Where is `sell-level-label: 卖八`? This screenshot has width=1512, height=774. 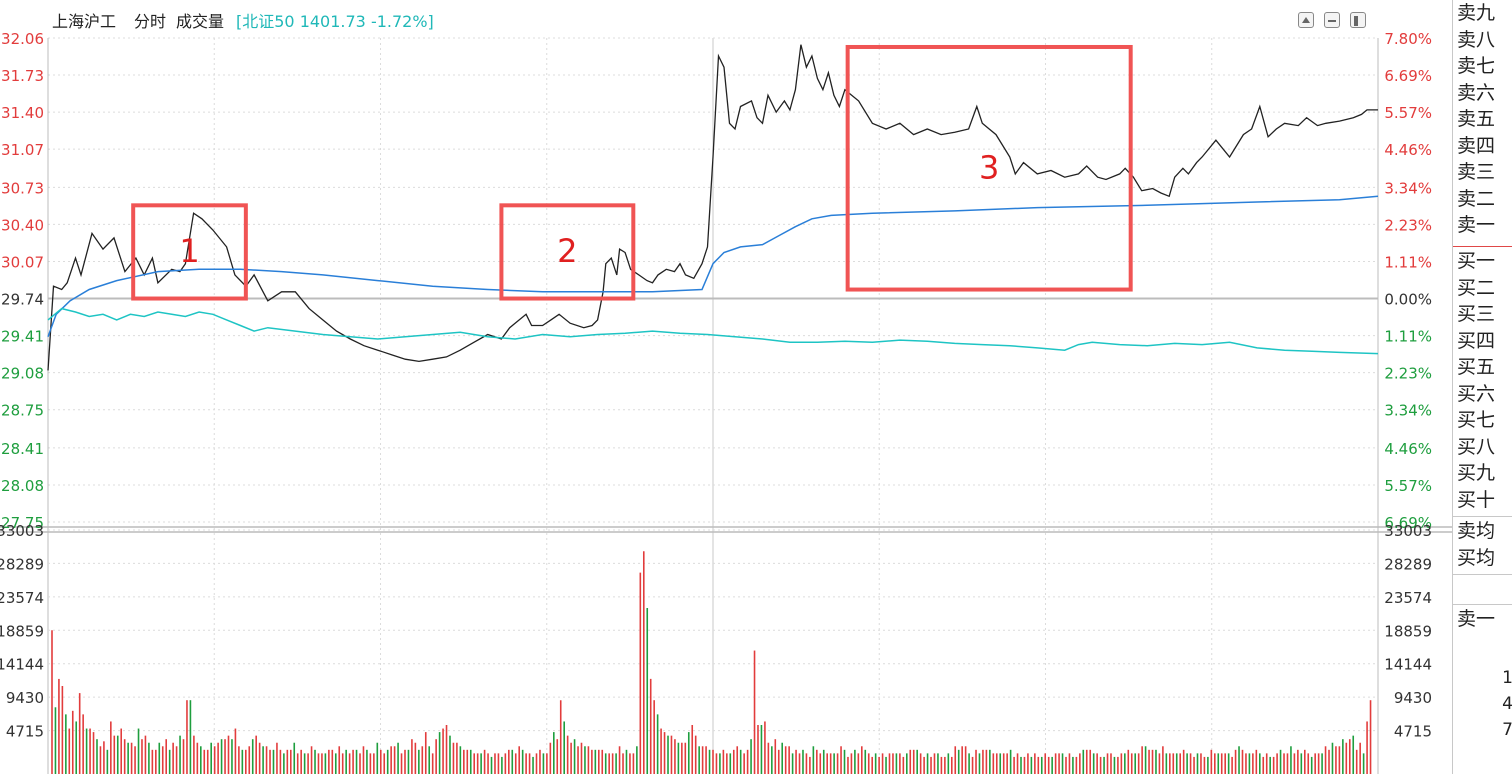 sell-level-label: 卖八 is located at coordinates (1476, 39).